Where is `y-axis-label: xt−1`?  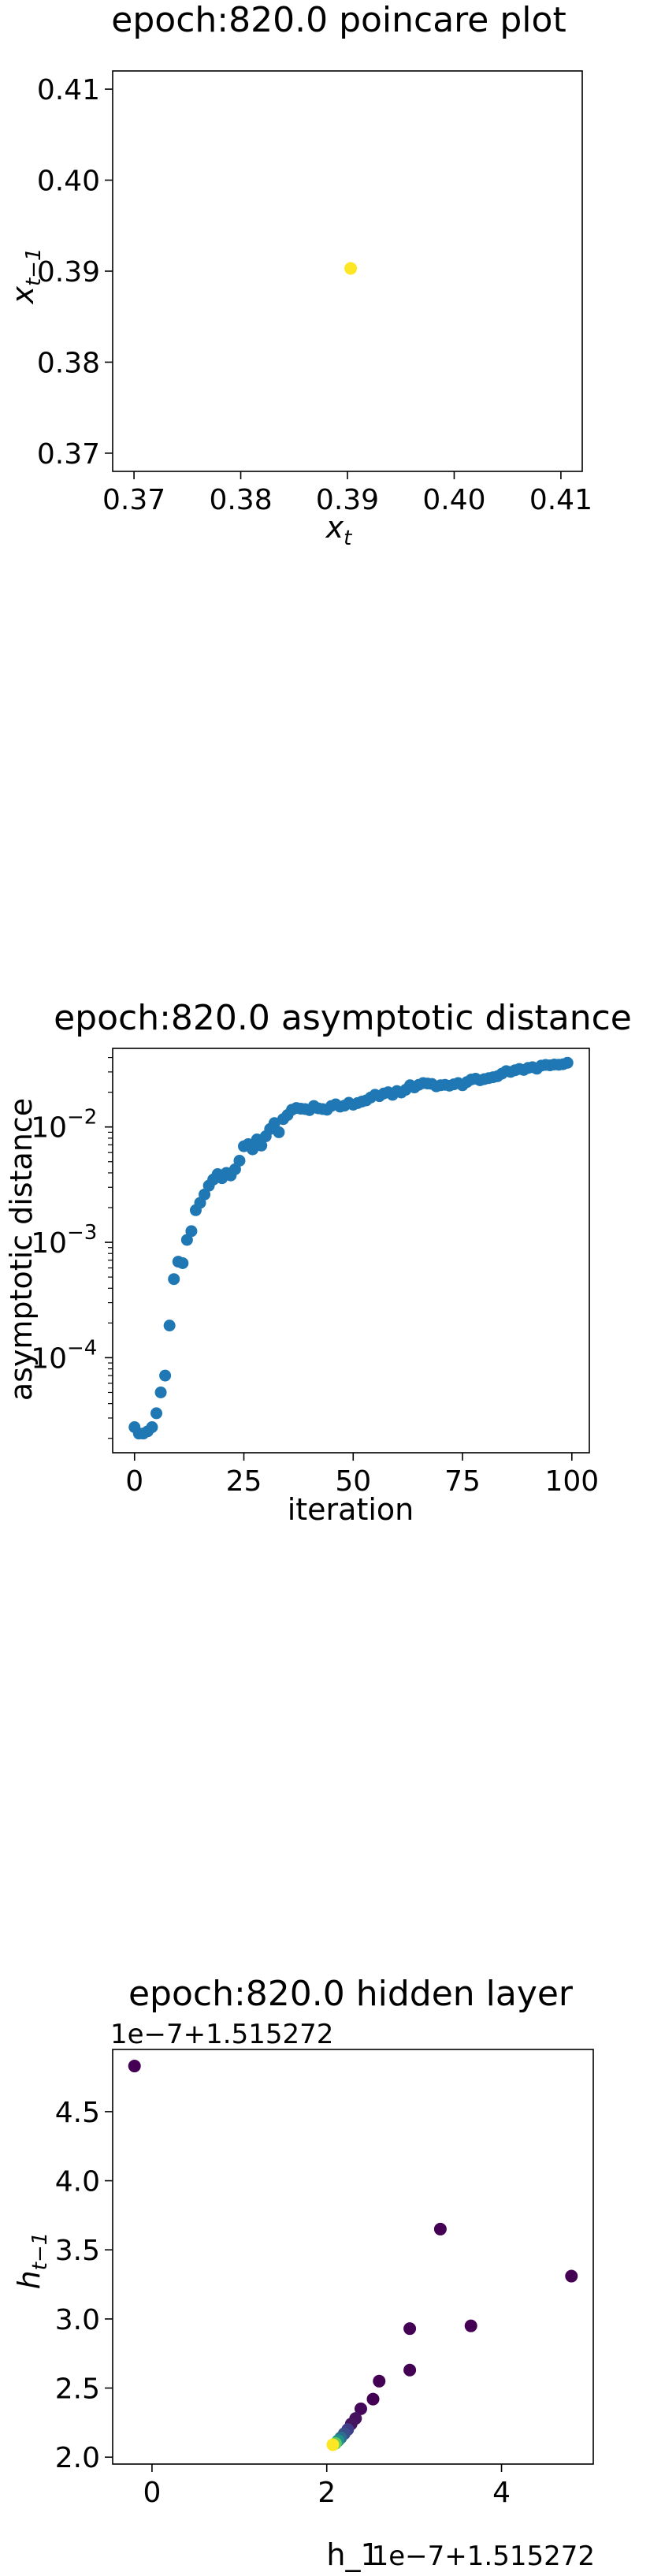
y-axis-label: xt−1 is located at coordinates (26, 276).